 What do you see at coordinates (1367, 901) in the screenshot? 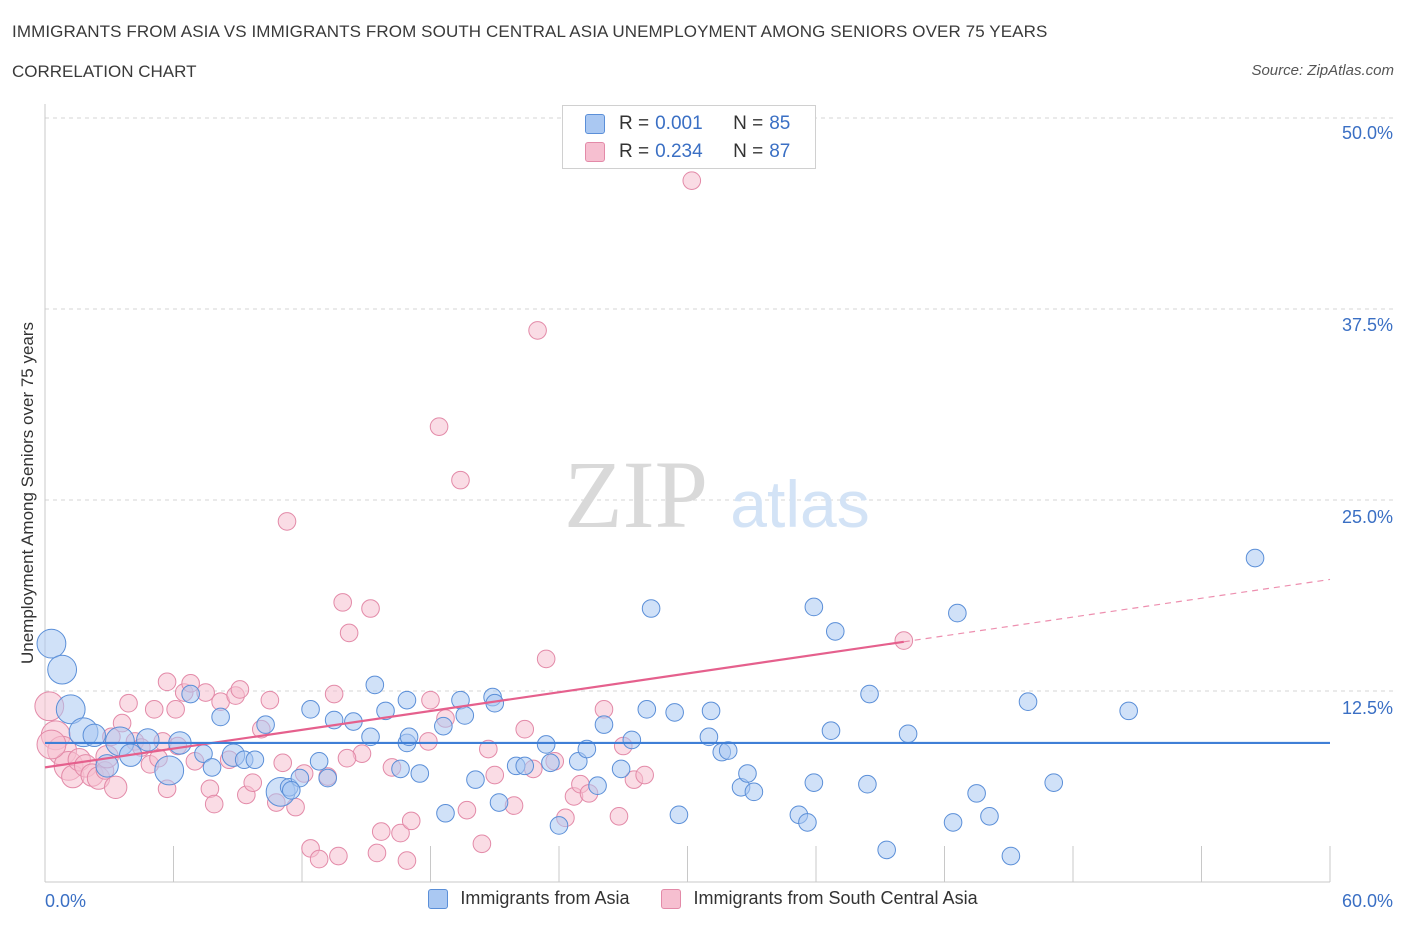
I see `x-tick-label-max: 60.0%` at bounding box center [1367, 901].